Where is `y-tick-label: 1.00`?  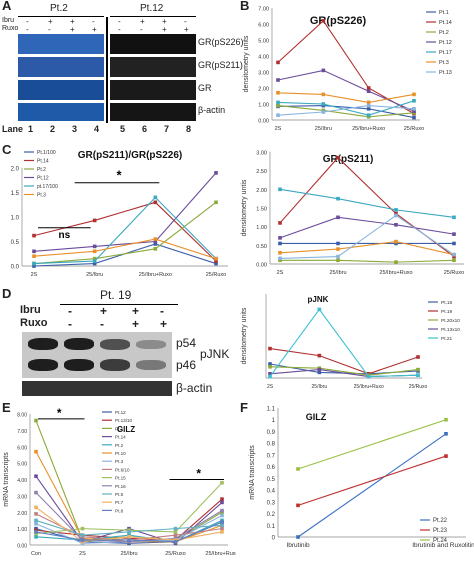
y-tick-label: 1.00 is located at coordinates (22, 530).